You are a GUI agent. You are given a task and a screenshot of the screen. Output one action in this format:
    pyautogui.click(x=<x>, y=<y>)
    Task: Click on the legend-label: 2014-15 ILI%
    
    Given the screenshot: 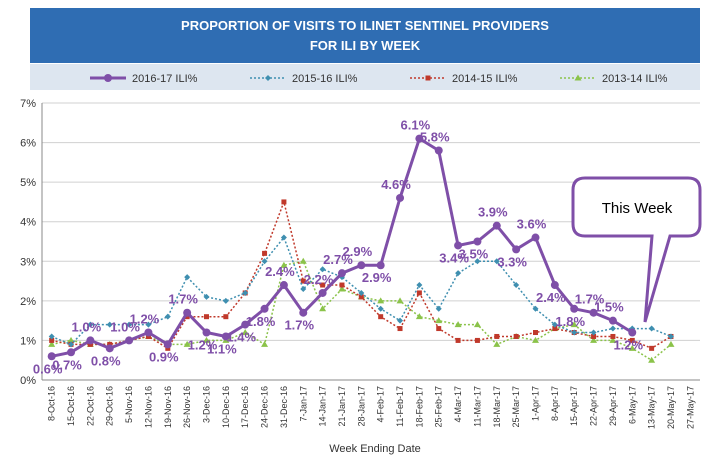 What is the action you would take?
    pyautogui.click(x=485, y=79)
    